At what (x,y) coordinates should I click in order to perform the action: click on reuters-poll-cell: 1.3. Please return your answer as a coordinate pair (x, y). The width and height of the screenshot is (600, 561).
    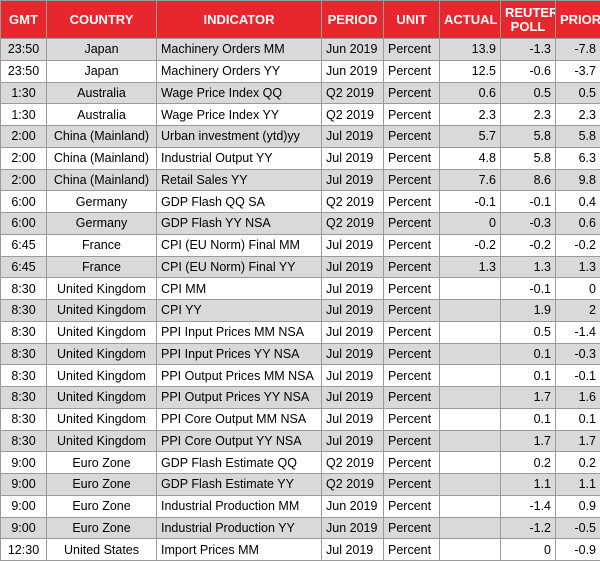
    Looking at the image, I should click on (528, 267).